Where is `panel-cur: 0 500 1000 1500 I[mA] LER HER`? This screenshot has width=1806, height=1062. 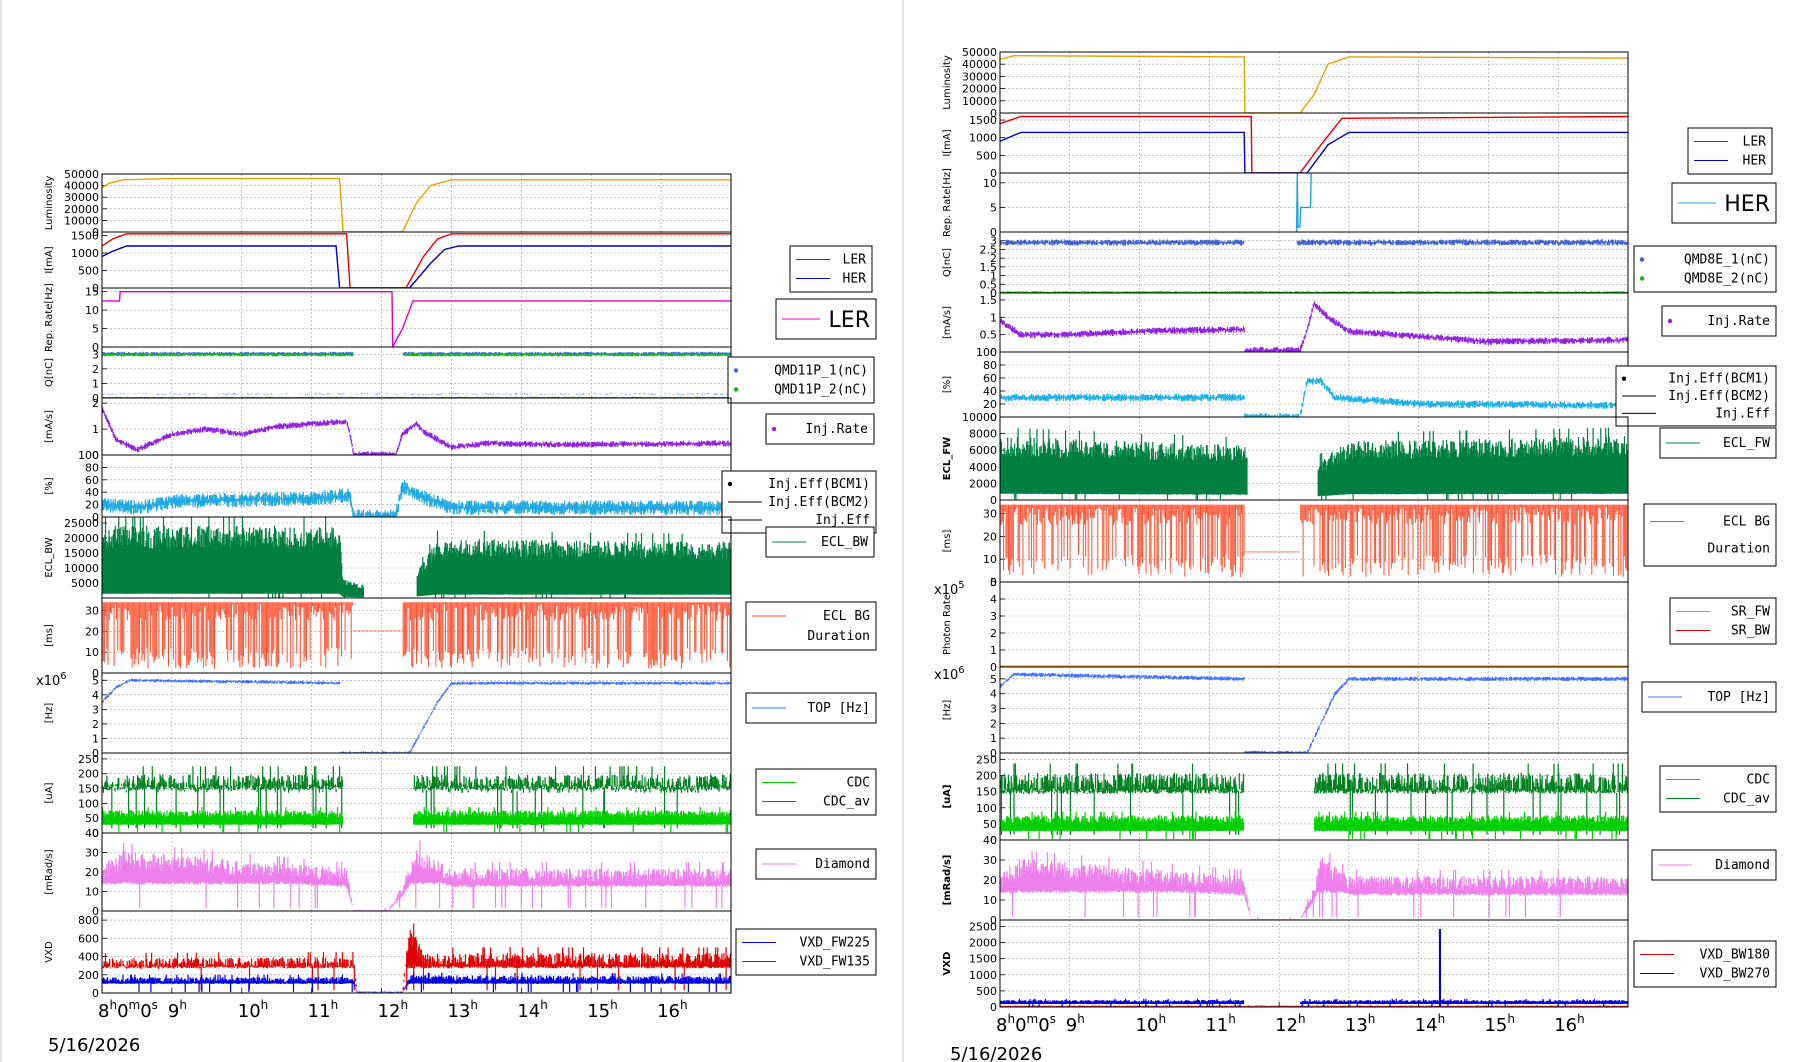
panel-cur: 0 500 1000 1500 I[mA] LER HER is located at coordinates (458, 262).